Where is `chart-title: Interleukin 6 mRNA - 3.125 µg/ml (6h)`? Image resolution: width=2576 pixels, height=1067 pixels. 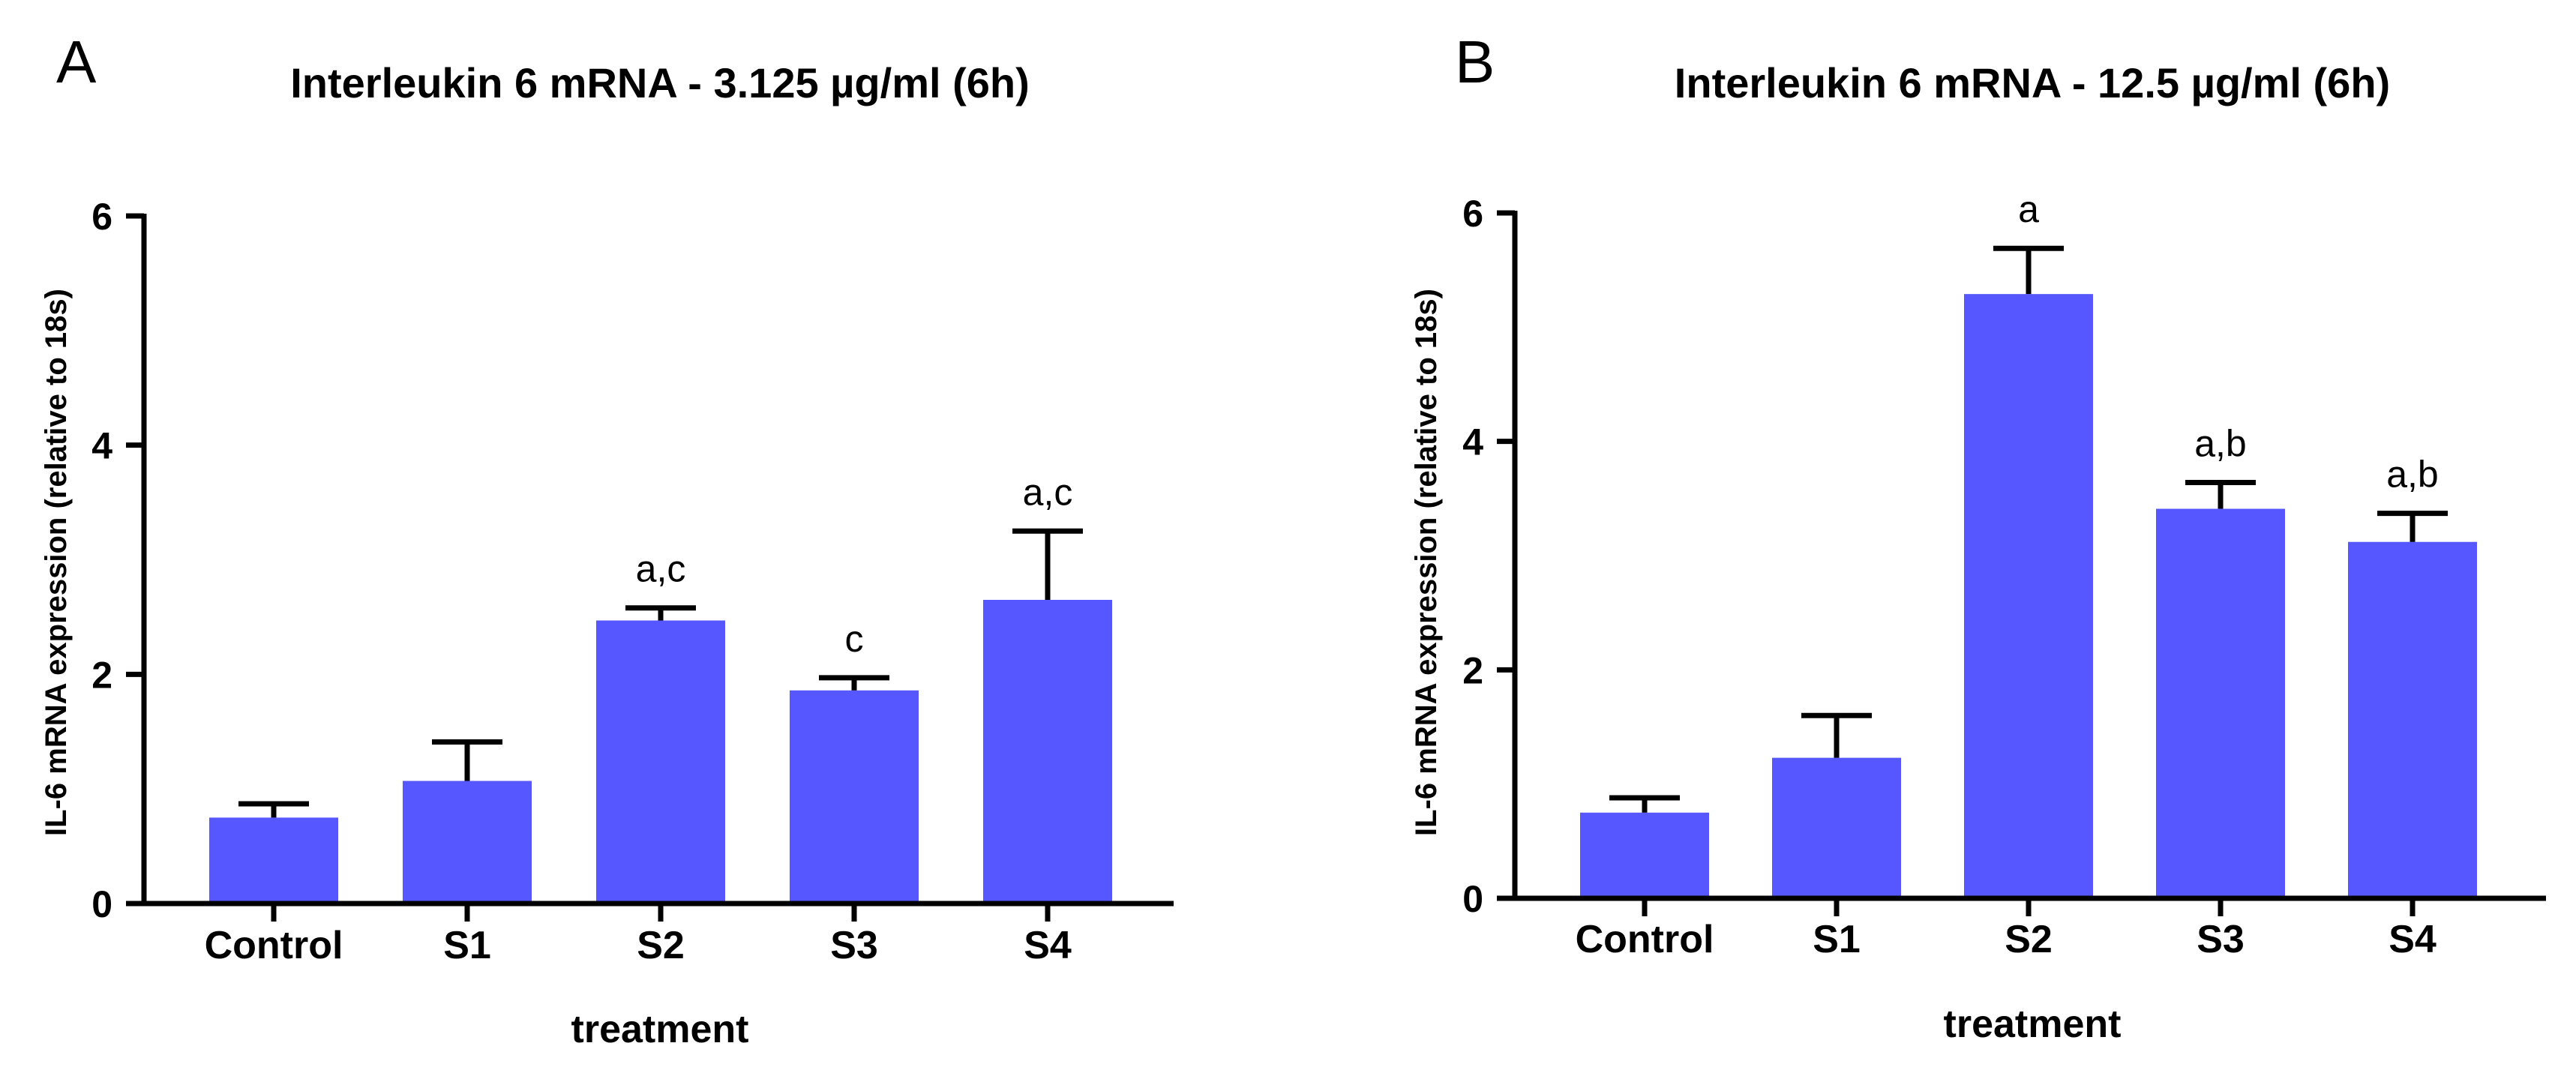
chart-title: Interleukin 6 mRNA - 3.125 µg/ml (6h) is located at coordinates (660, 82).